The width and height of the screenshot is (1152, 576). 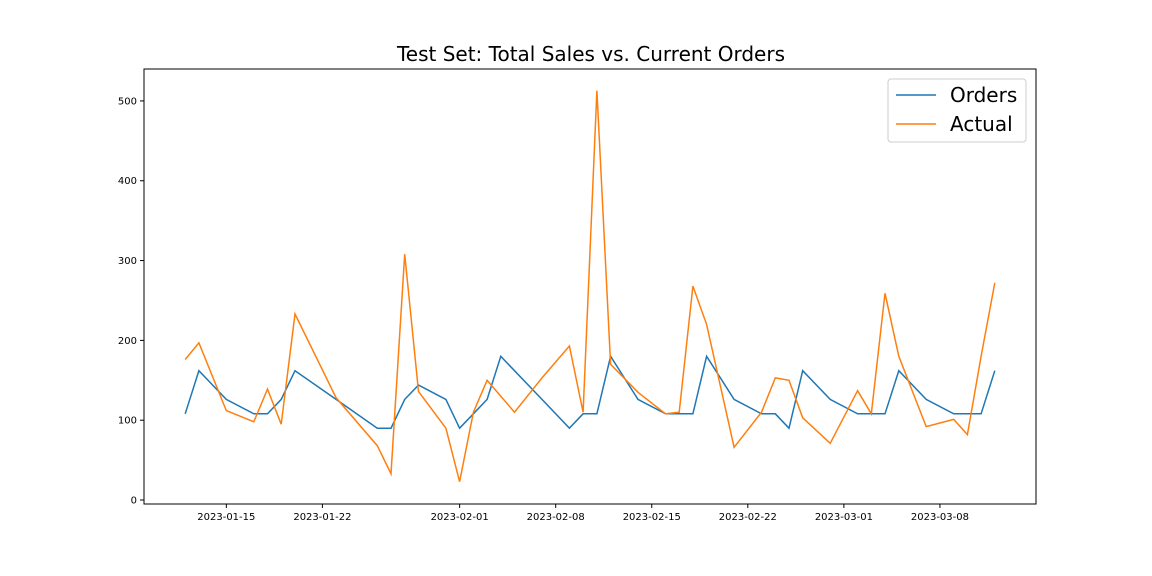 I want to click on x-tick-label: 2023-03-01, so click(x=844, y=517).